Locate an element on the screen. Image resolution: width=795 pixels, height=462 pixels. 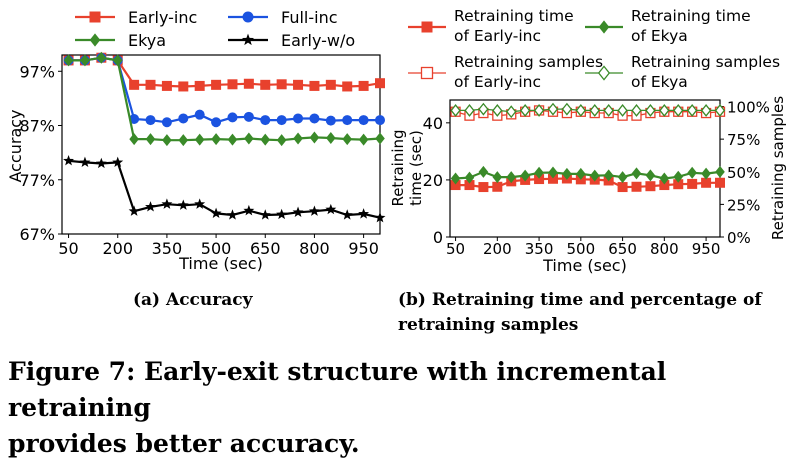
accuracy-x-tick-label: 500 is located at coordinates (216, 248).